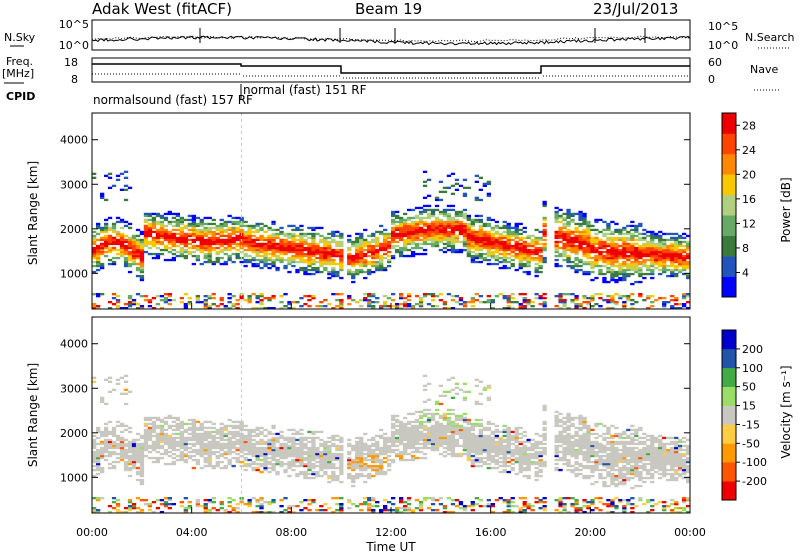 This screenshot has width=800, height=558. I want to click on colorbar-tick-label: 16, so click(749, 199).